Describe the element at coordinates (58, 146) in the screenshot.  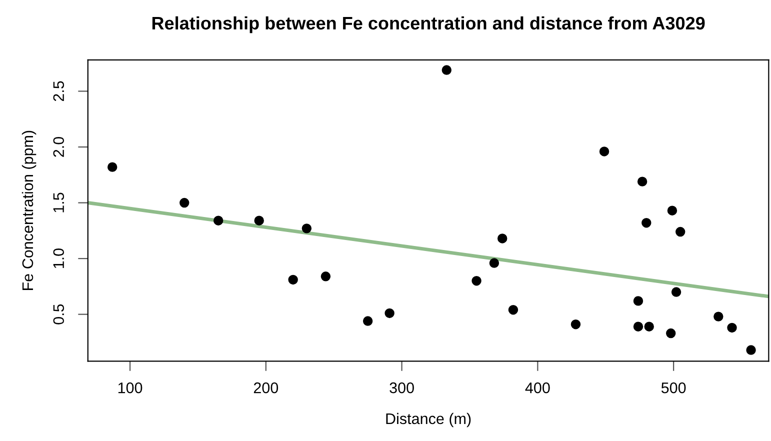
I see `y-tick-label: 2.0` at that location.